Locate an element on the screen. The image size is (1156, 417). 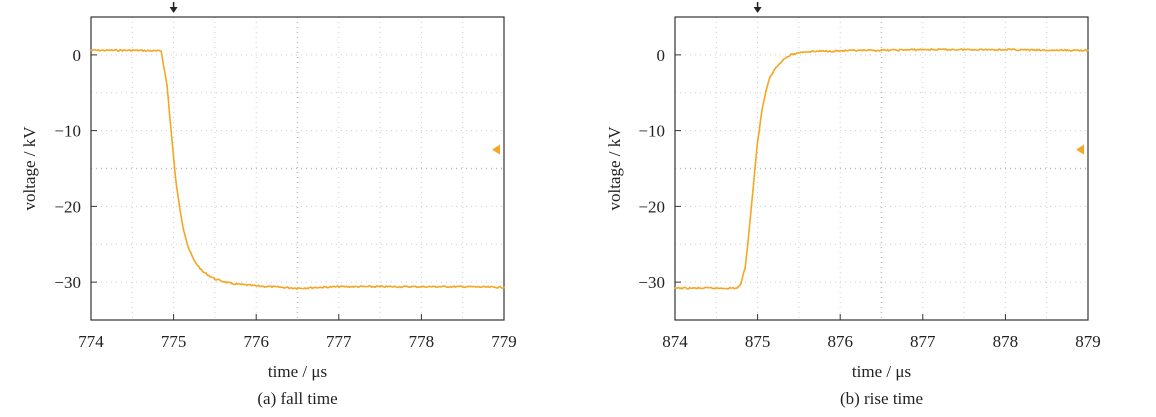
x-tick-label: 874 is located at coordinates (675, 341).